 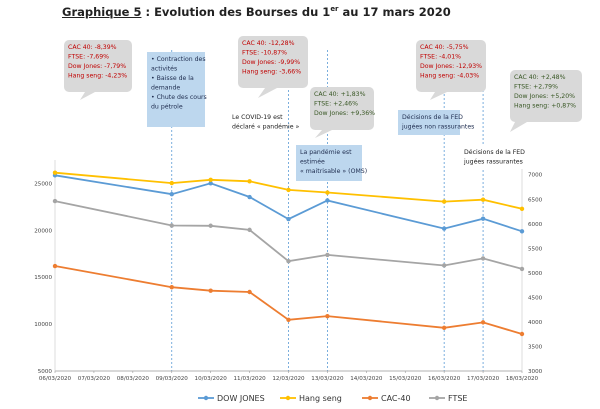 What do you see at coordinates (535, 323) in the screenshot?
I see `right-tick-label: 4000` at bounding box center [535, 323].